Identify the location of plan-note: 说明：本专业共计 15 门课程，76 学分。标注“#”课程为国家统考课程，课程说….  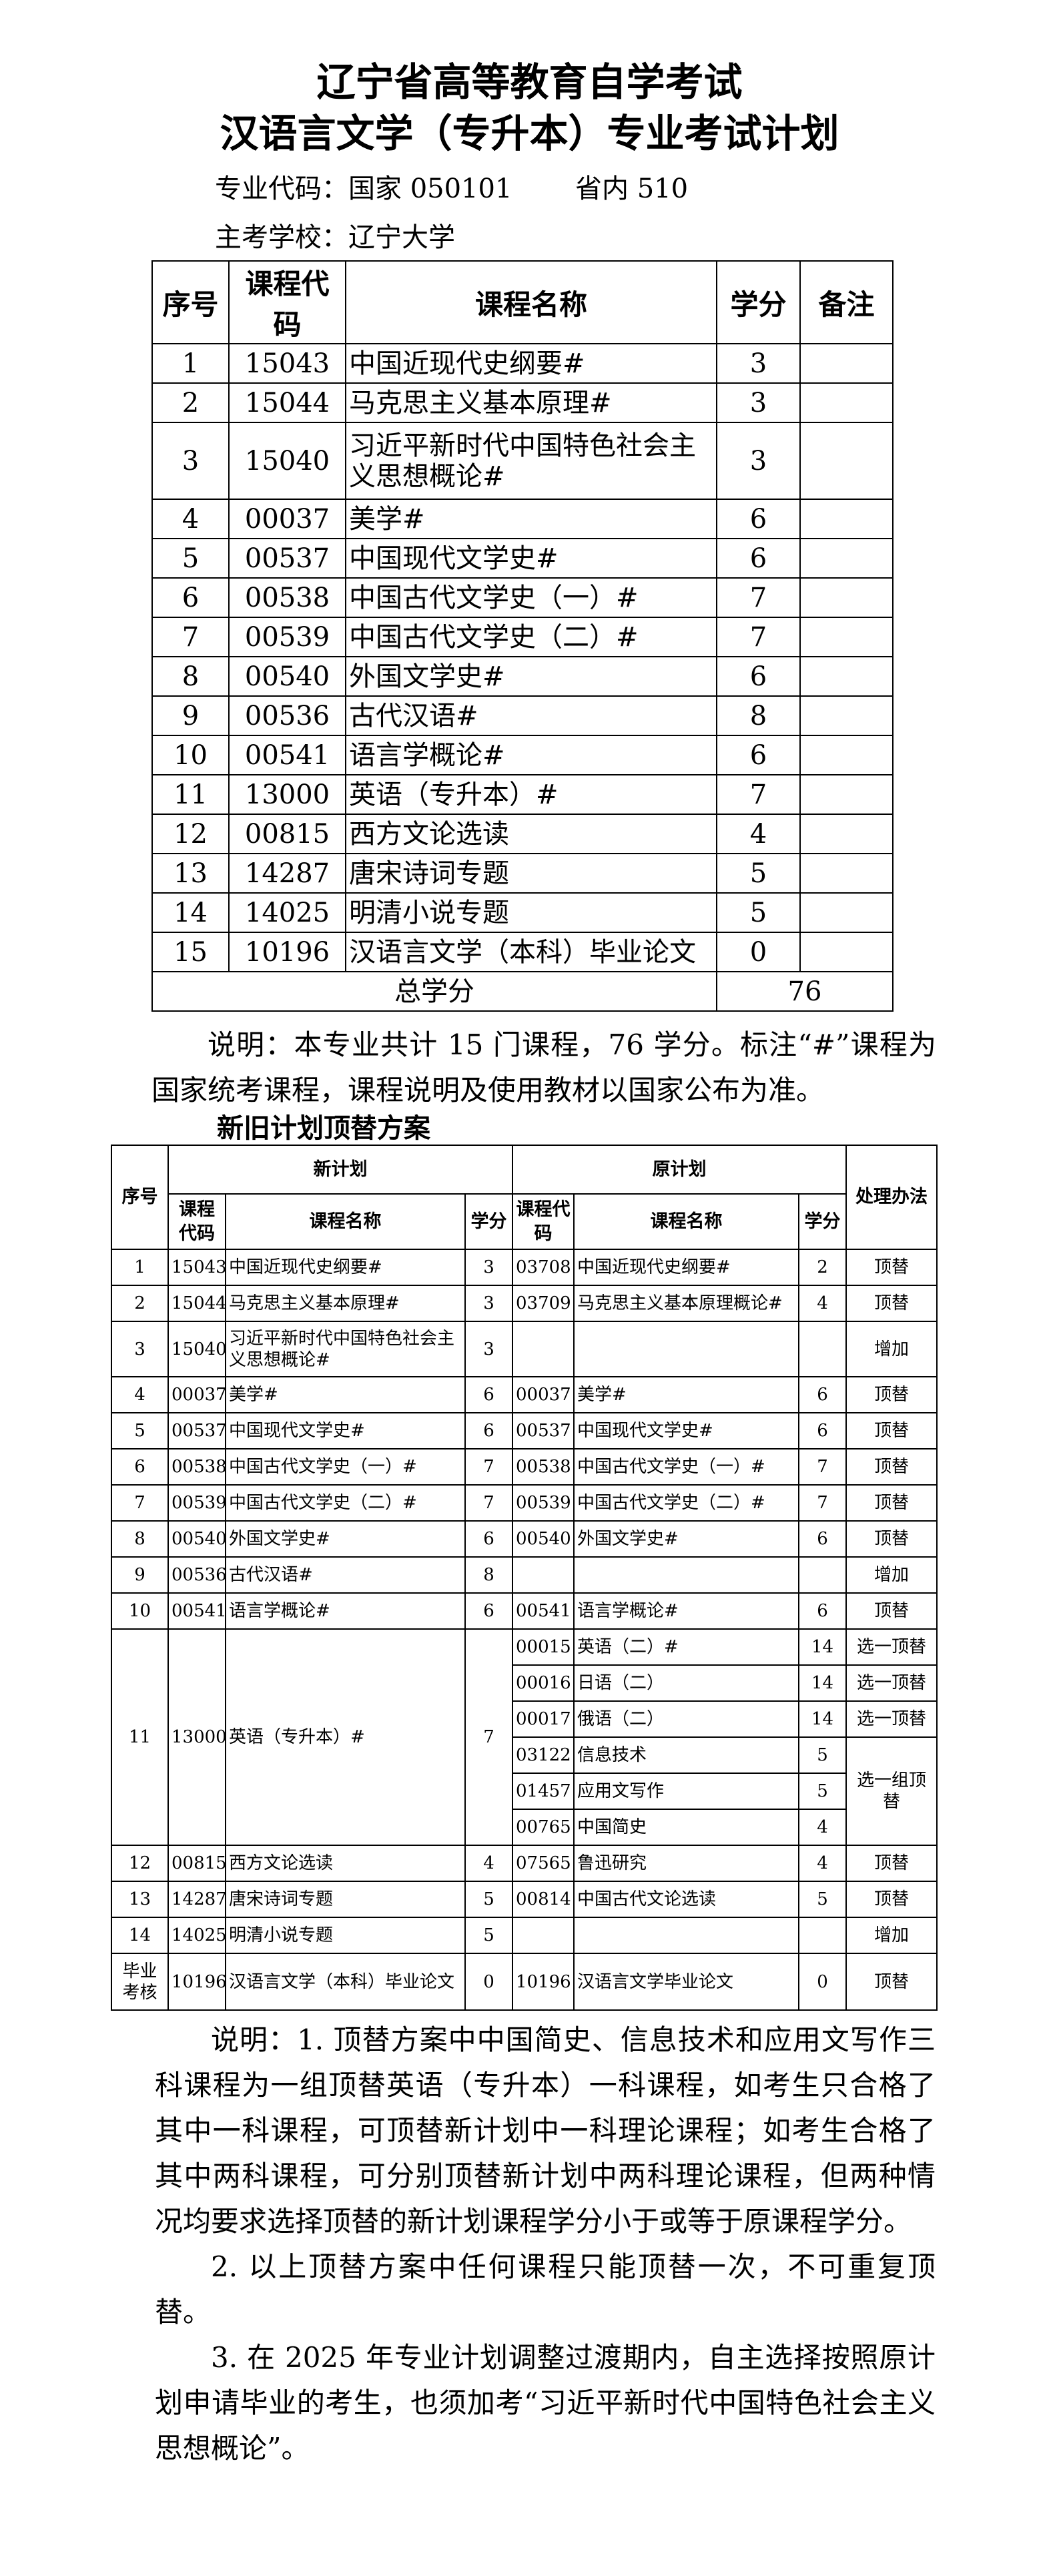
(543, 1067).